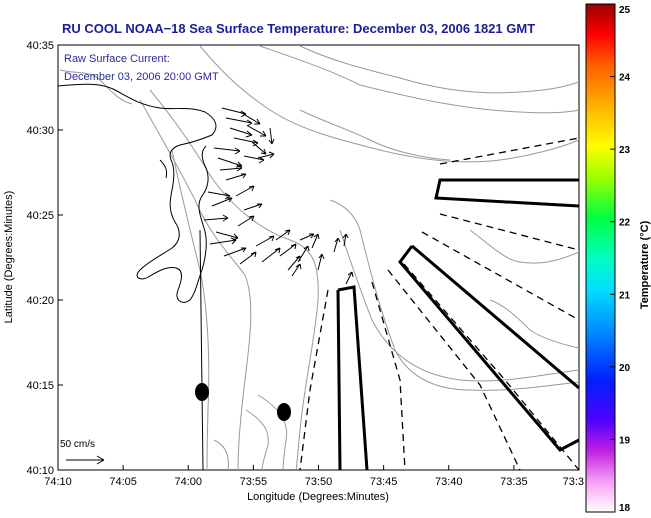 Image resolution: width=651 pixels, height=518 pixels. I want to click on y-tick-label: 40:25, so click(40, 216).